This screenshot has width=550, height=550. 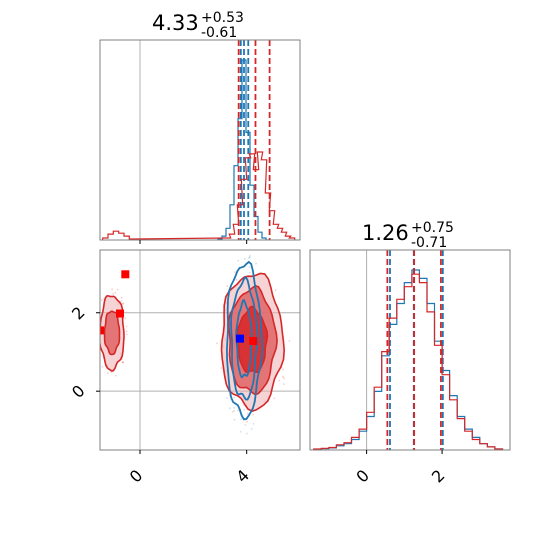 I want to click on hist-param-0-series-0-step, so click(x=243, y=149).